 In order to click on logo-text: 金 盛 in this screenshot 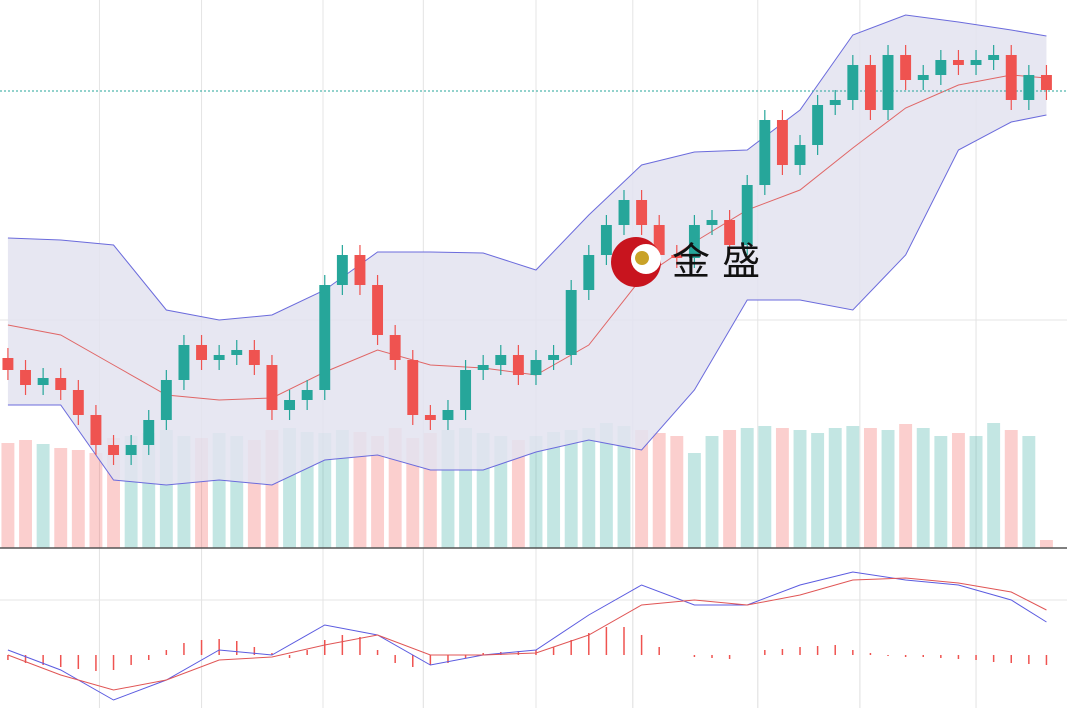, I will do `click(716, 262)`.